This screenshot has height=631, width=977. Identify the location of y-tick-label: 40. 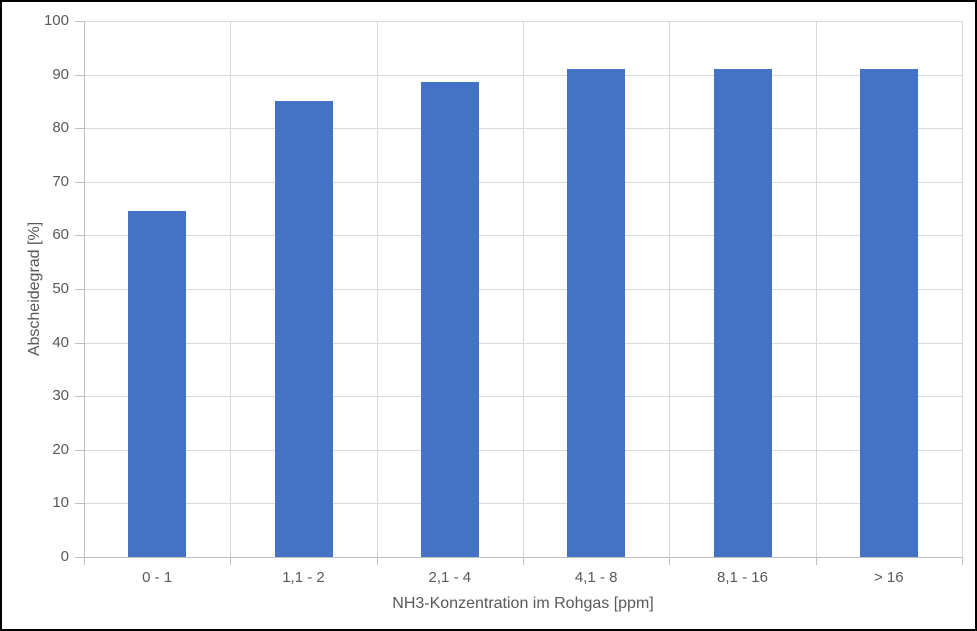
(60, 342).